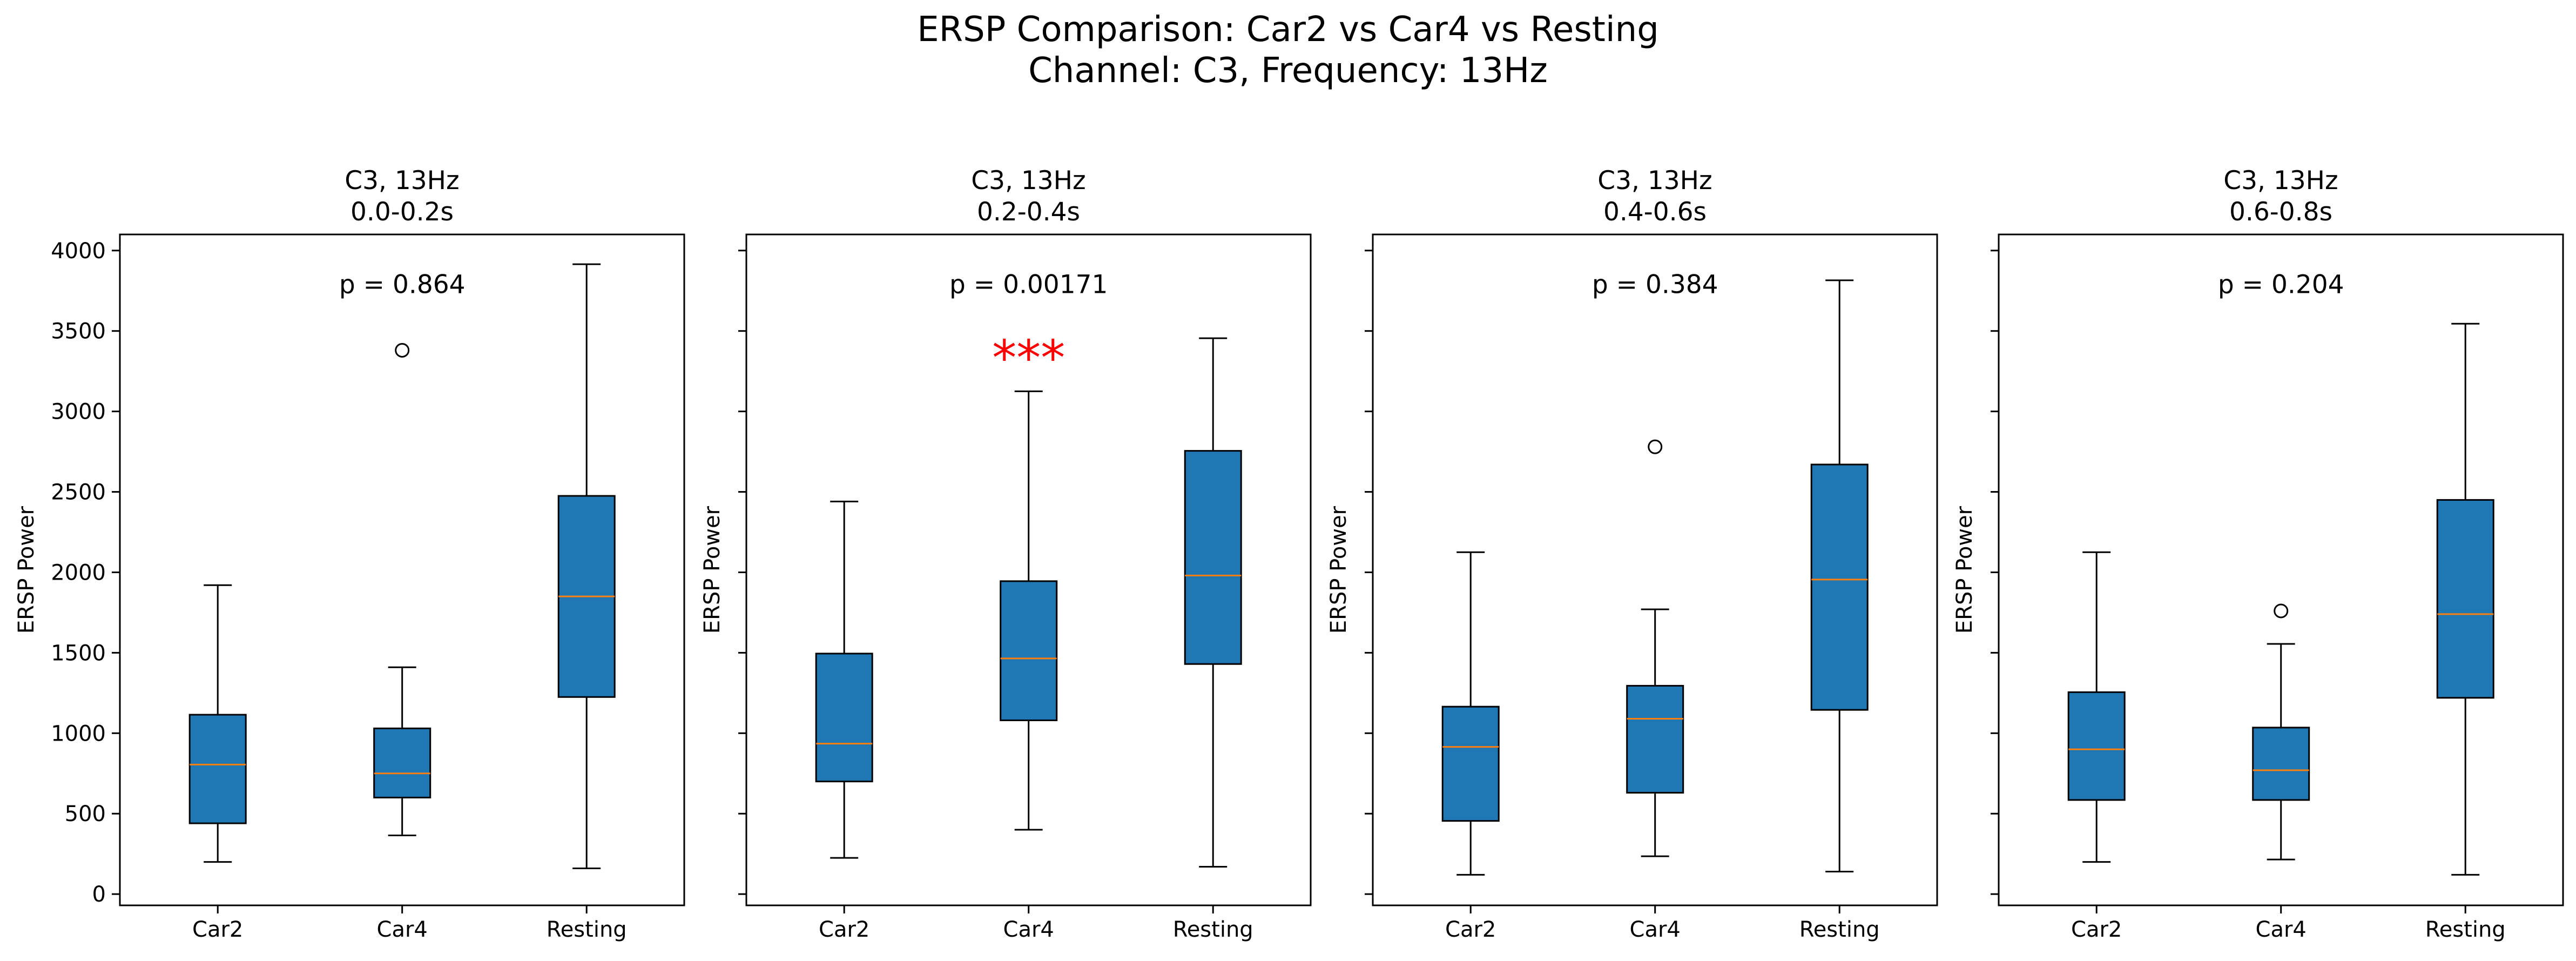  I want to click on figure-suptitle-line2: Channel: C3, Frequency: 13Hz, so click(1288, 71).